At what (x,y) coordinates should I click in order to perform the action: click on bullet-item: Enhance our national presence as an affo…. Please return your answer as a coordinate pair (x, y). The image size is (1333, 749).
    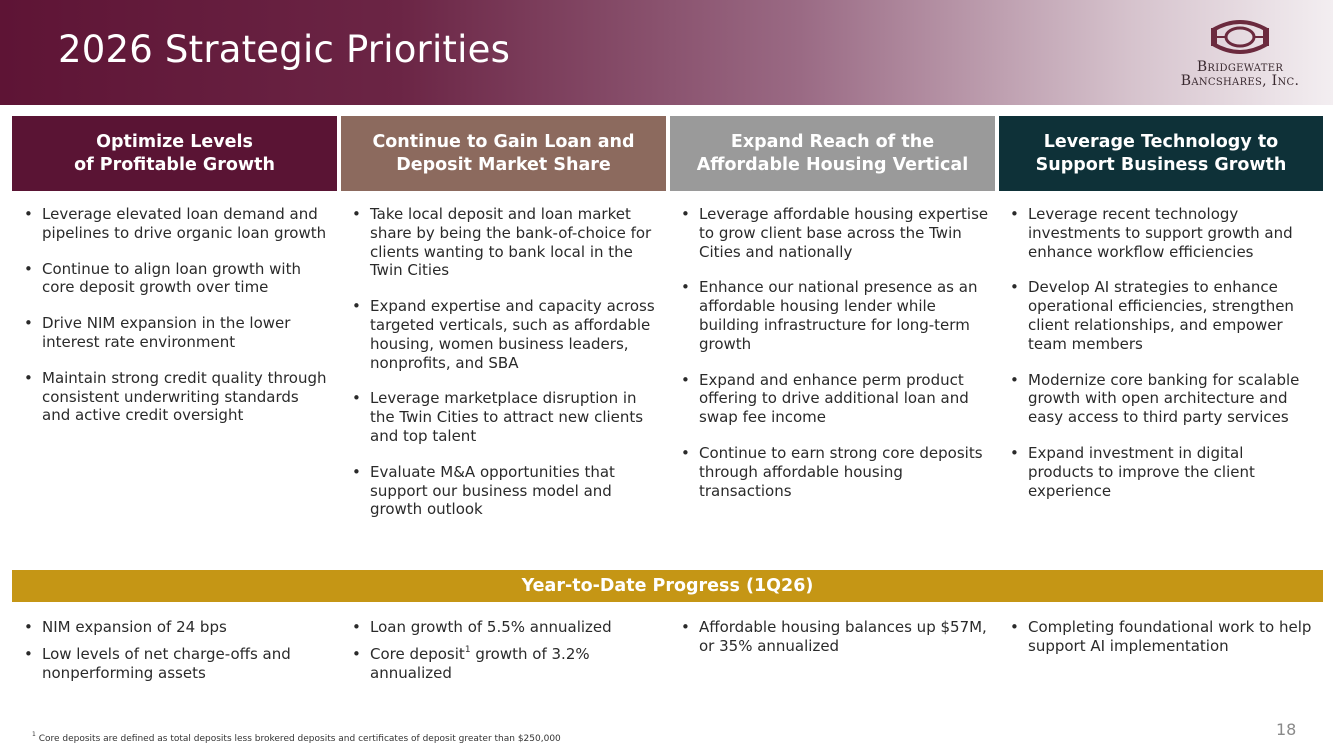
    Looking at the image, I should click on (836, 315).